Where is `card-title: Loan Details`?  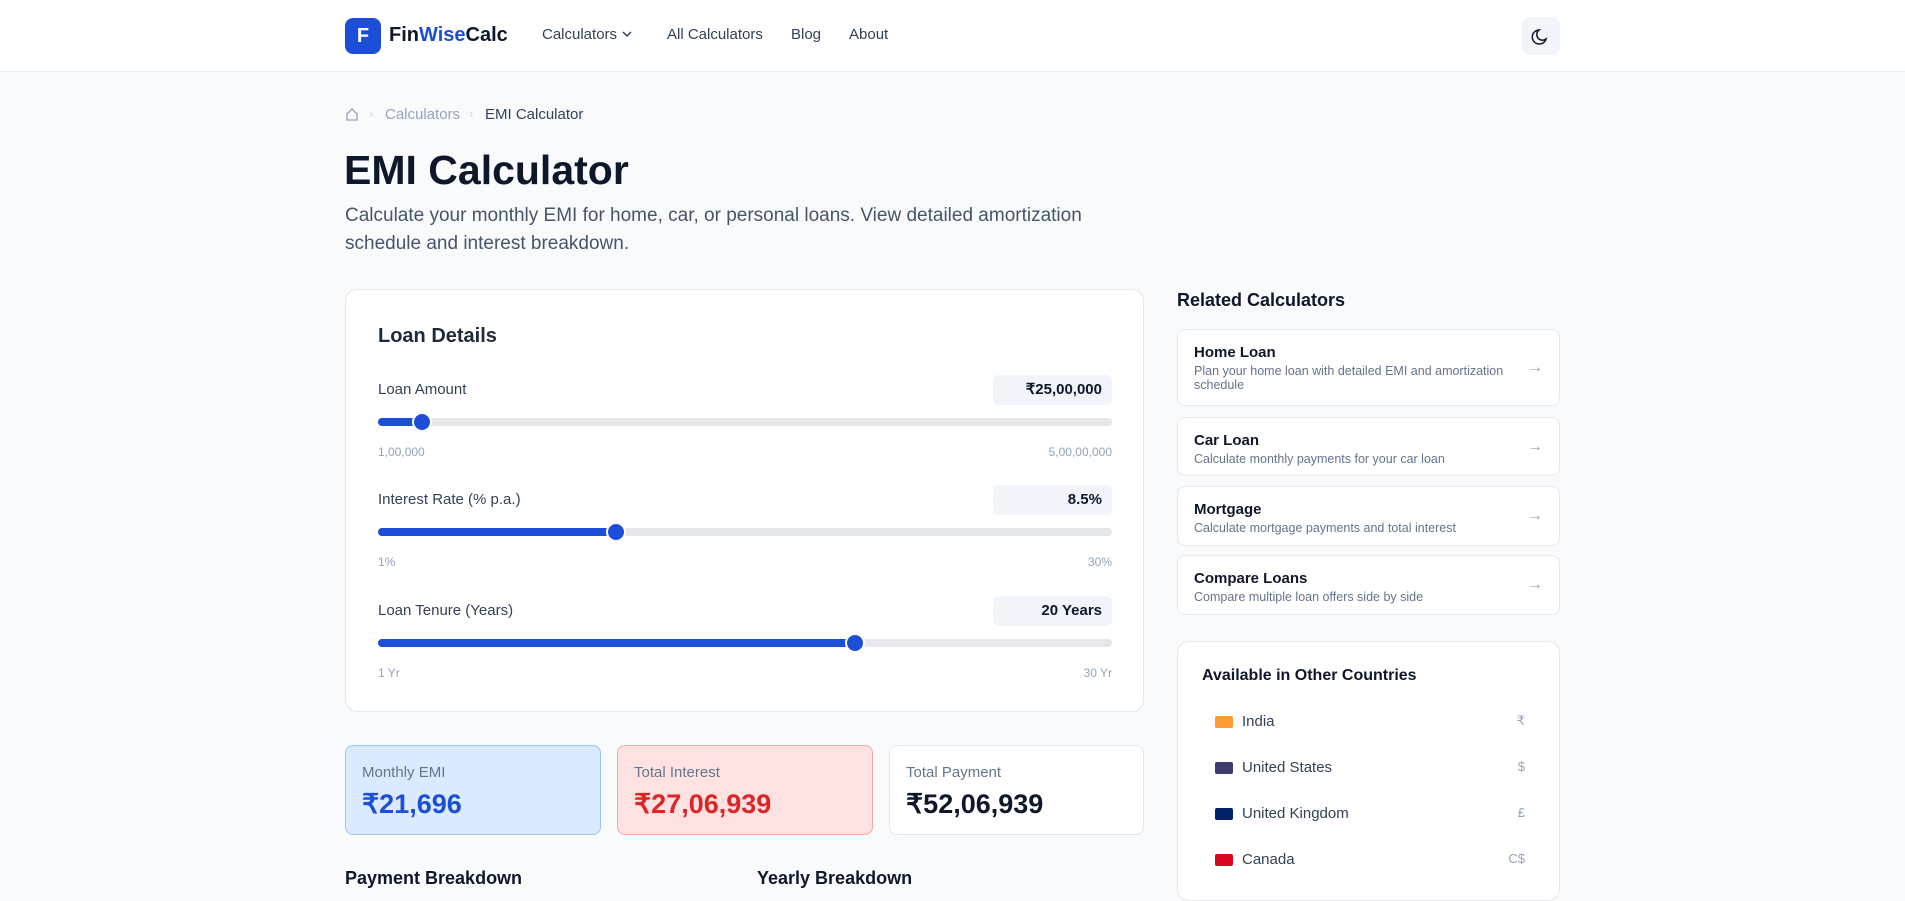 card-title: Loan Details is located at coordinates (437, 336).